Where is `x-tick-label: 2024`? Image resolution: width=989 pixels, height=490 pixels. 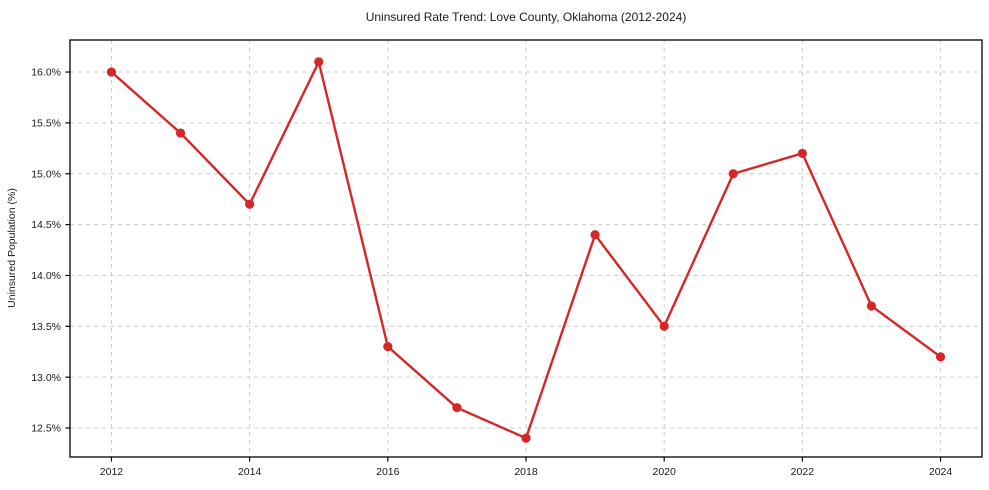 x-tick-label: 2024 is located at coordinates (941, 472).